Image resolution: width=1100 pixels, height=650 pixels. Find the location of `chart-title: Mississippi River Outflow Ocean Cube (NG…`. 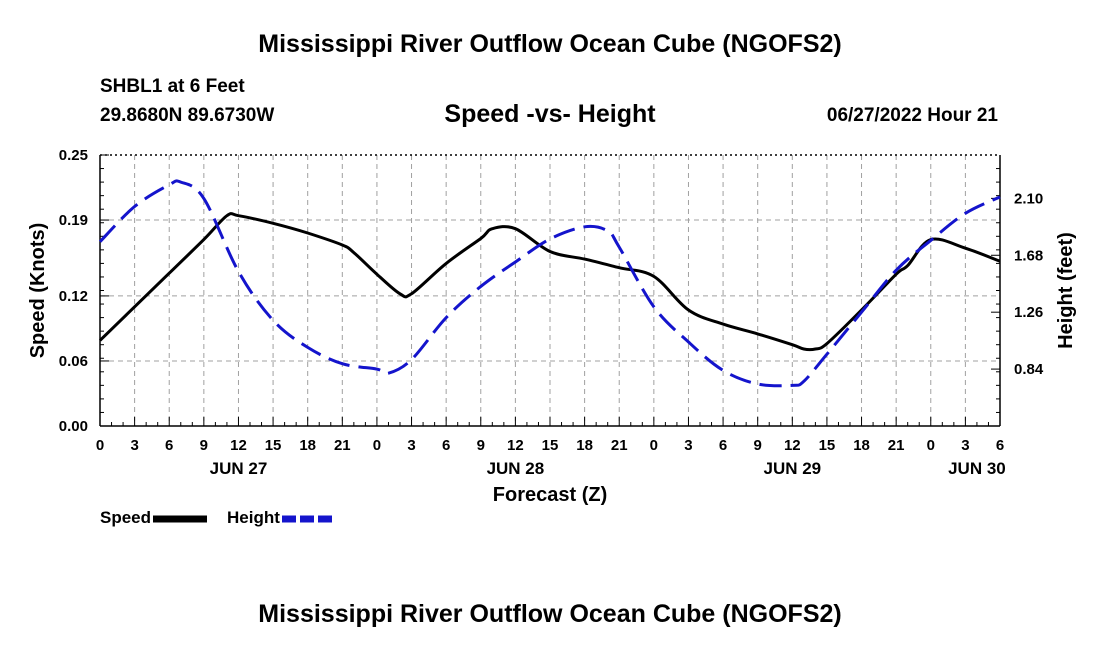

chart-title: Mississippi River Outflow Ocean Cube (NG… is located at coordinates (550, 44).